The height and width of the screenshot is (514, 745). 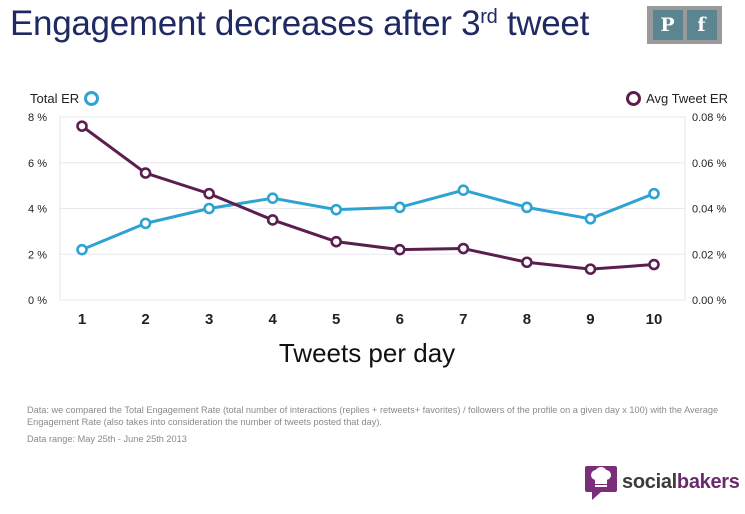 What do you see at coordinates (463, 319) in the screenshot?
I see `x-tick-7: 7` at bounding box center [463, 319].